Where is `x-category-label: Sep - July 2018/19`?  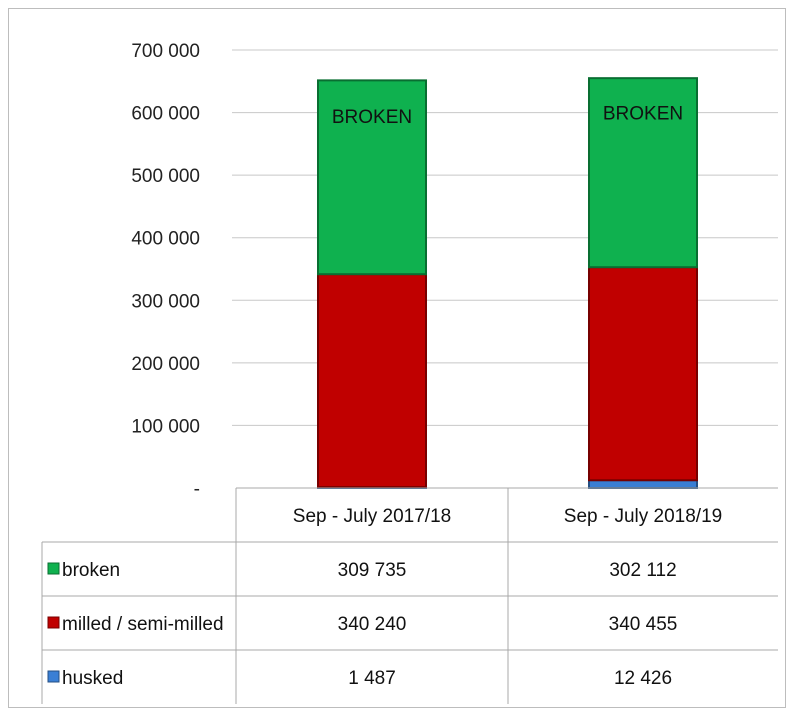
x-category-label: Sep - July 2018/19 is located at coordinates (643, 516).